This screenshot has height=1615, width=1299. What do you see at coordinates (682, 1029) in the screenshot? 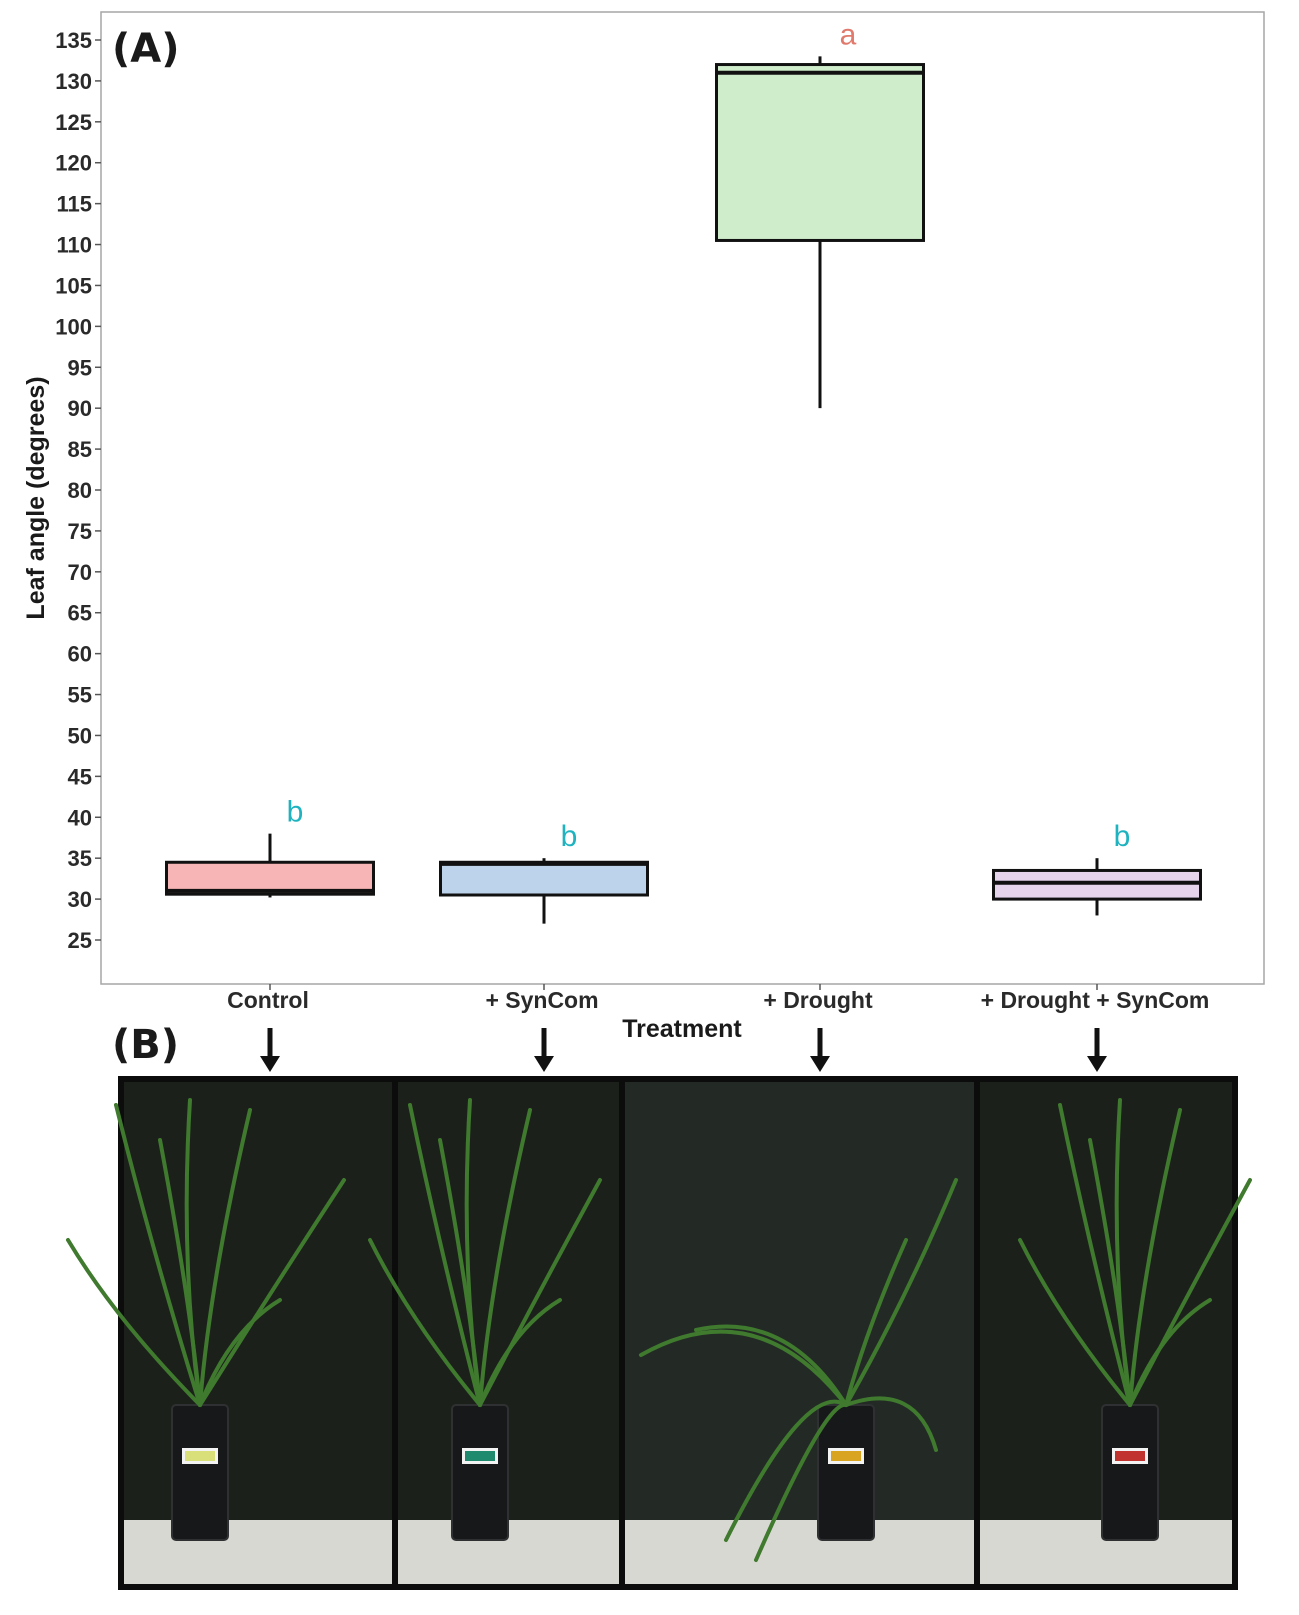
I see `x-axis-label: Treatment` at bounding box center [682, 1029].